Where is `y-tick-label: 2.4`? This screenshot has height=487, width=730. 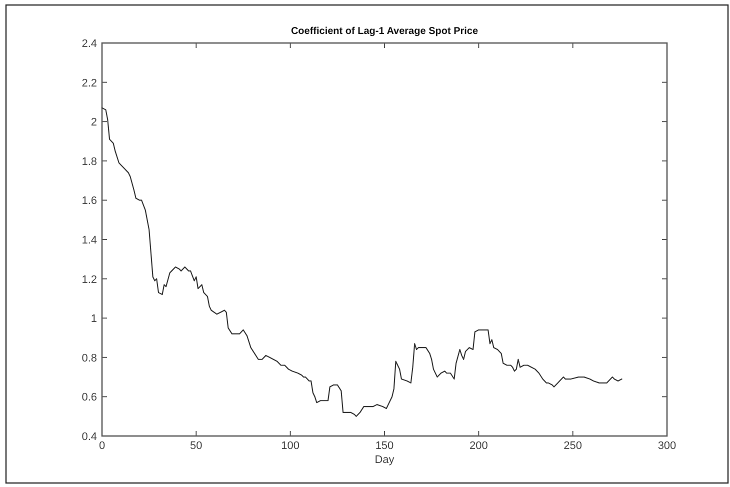
y-tick-label: 2.4 is located at coordinates (89, 44).